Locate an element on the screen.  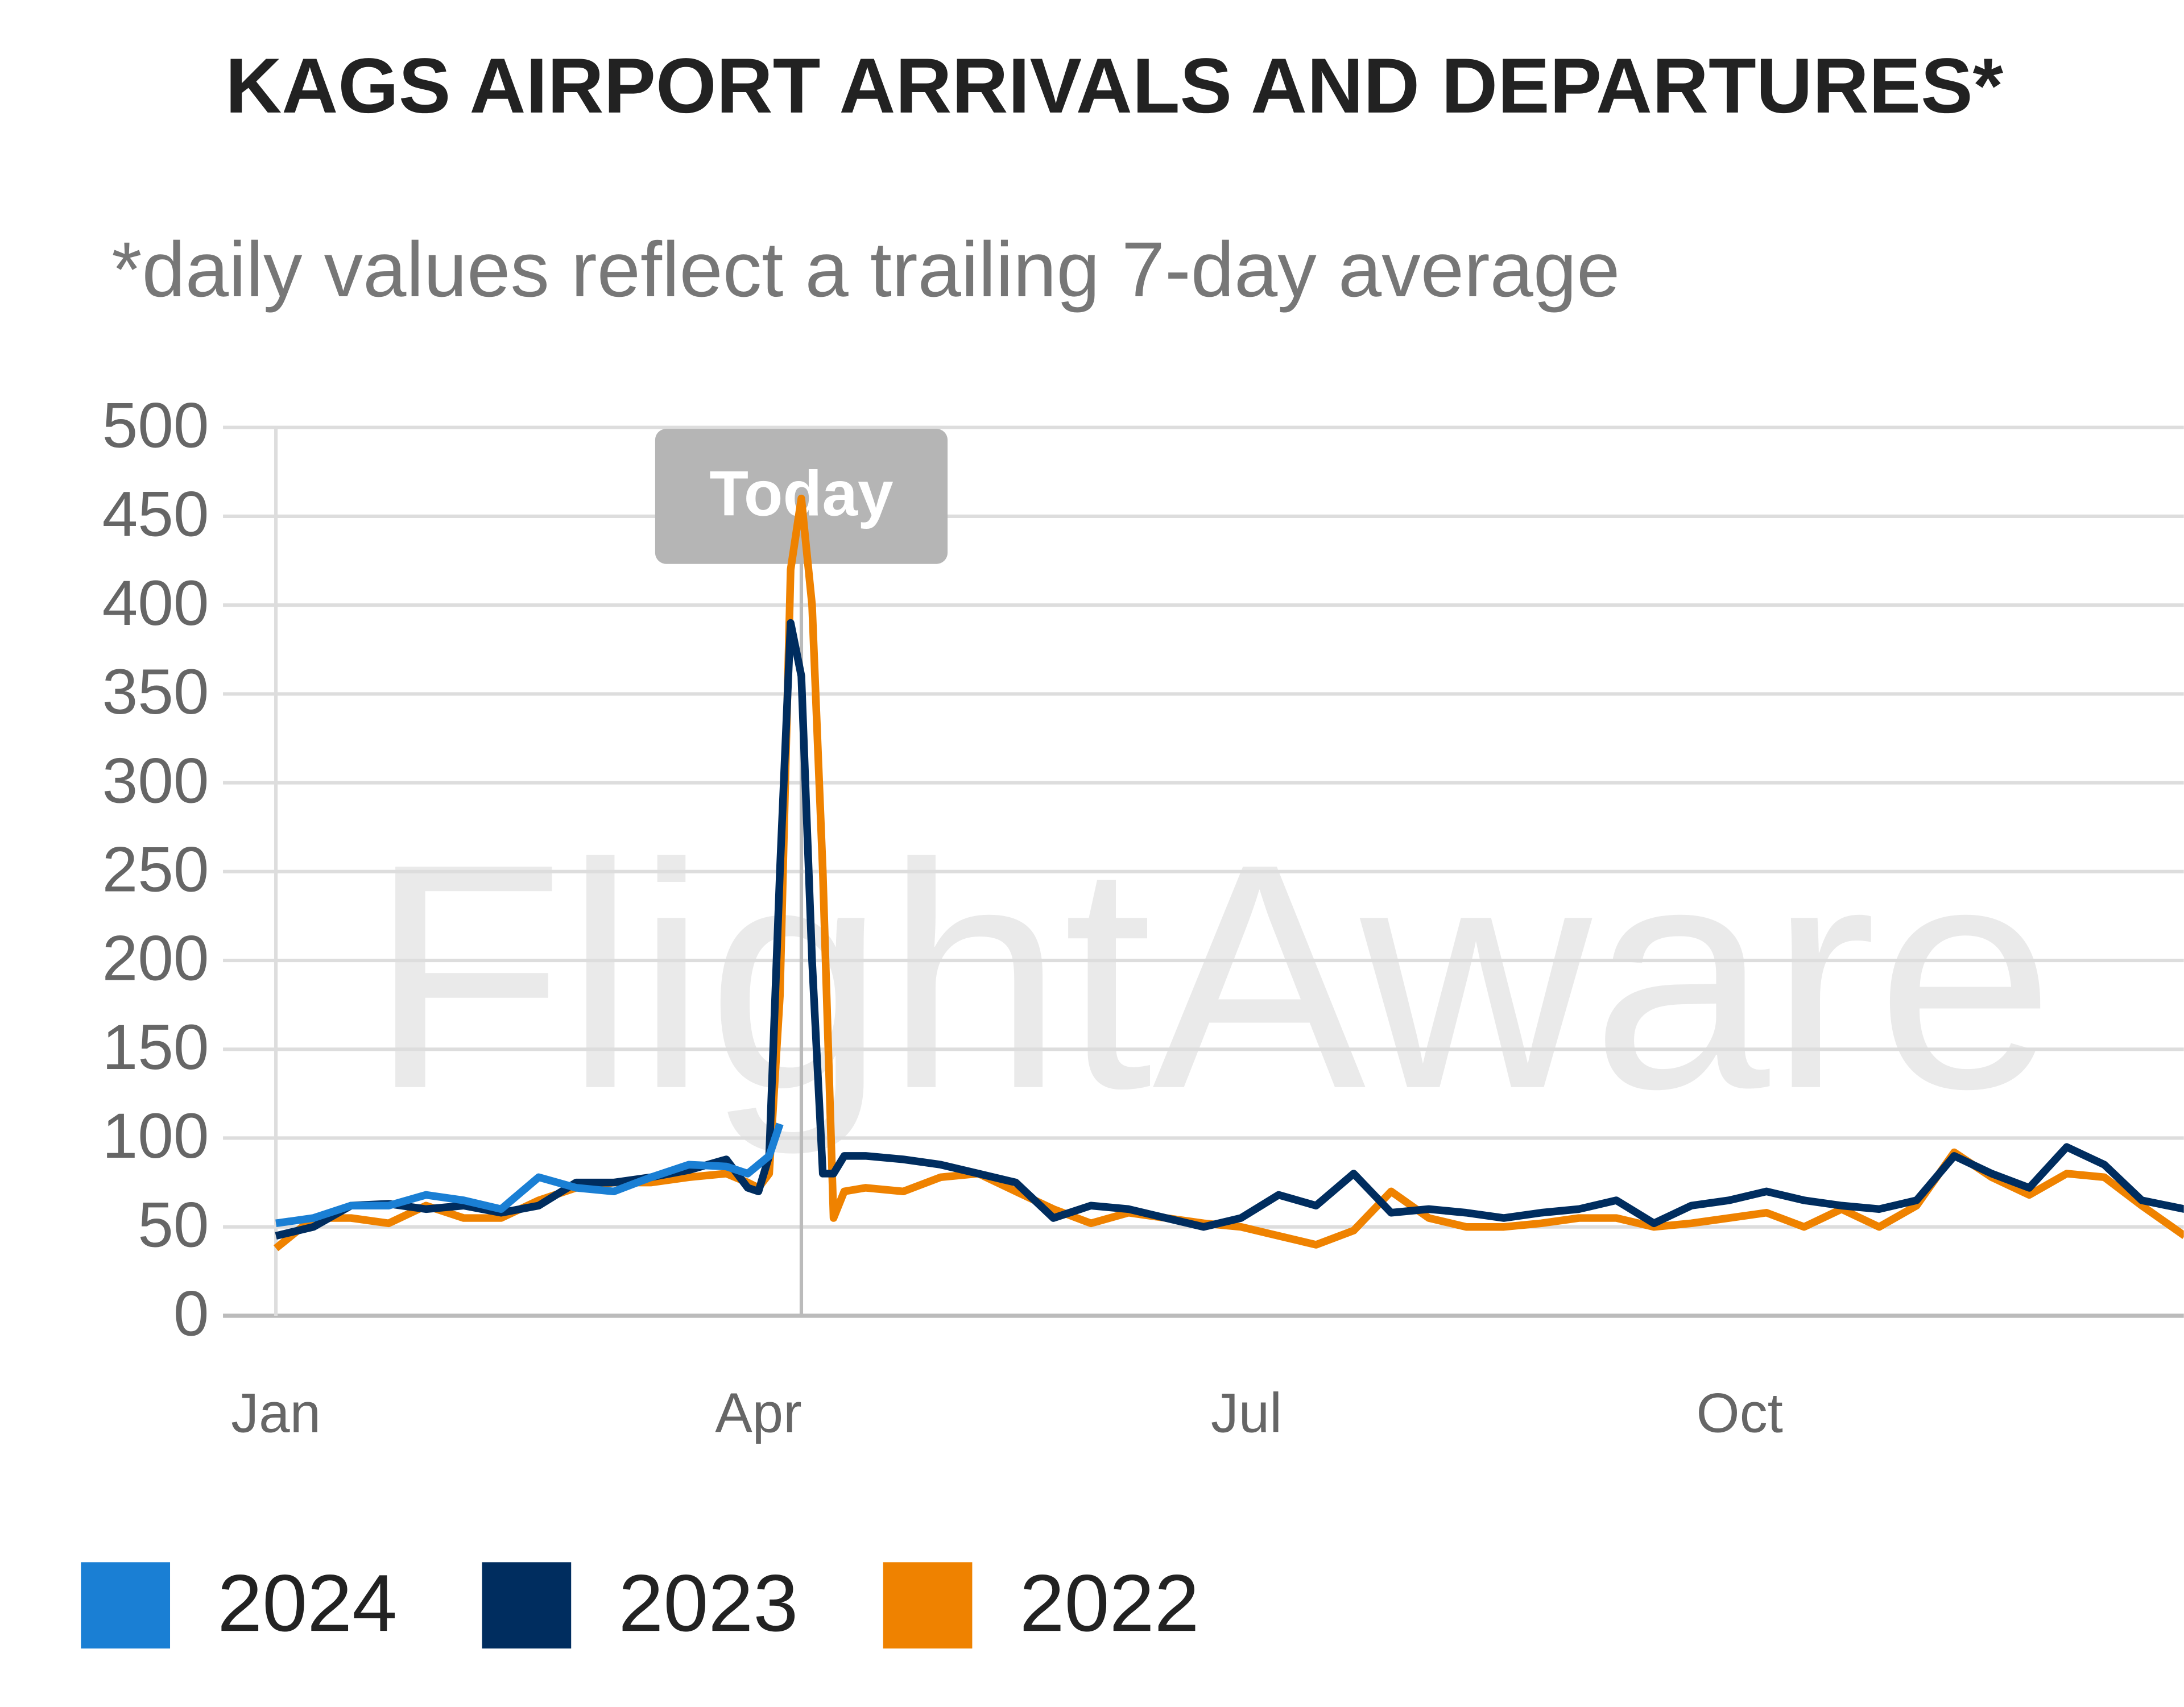
x-tick-label: Jul is located at coordinates (1246, 1413).